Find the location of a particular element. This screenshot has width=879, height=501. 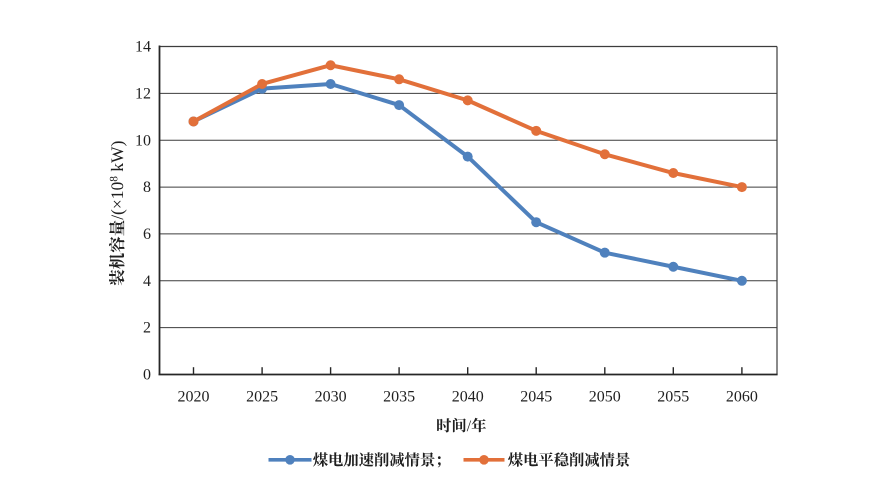

svg-text: 2035 is located at coordinates (399, 397).